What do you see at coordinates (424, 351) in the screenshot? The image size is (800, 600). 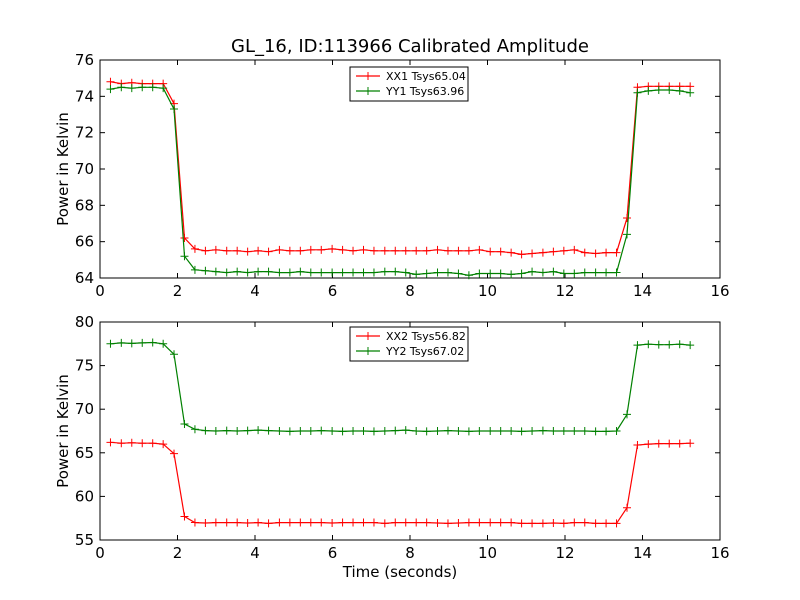 I see `legend-label: YY2 Tsys67.02` at bounding box center [424, 351].